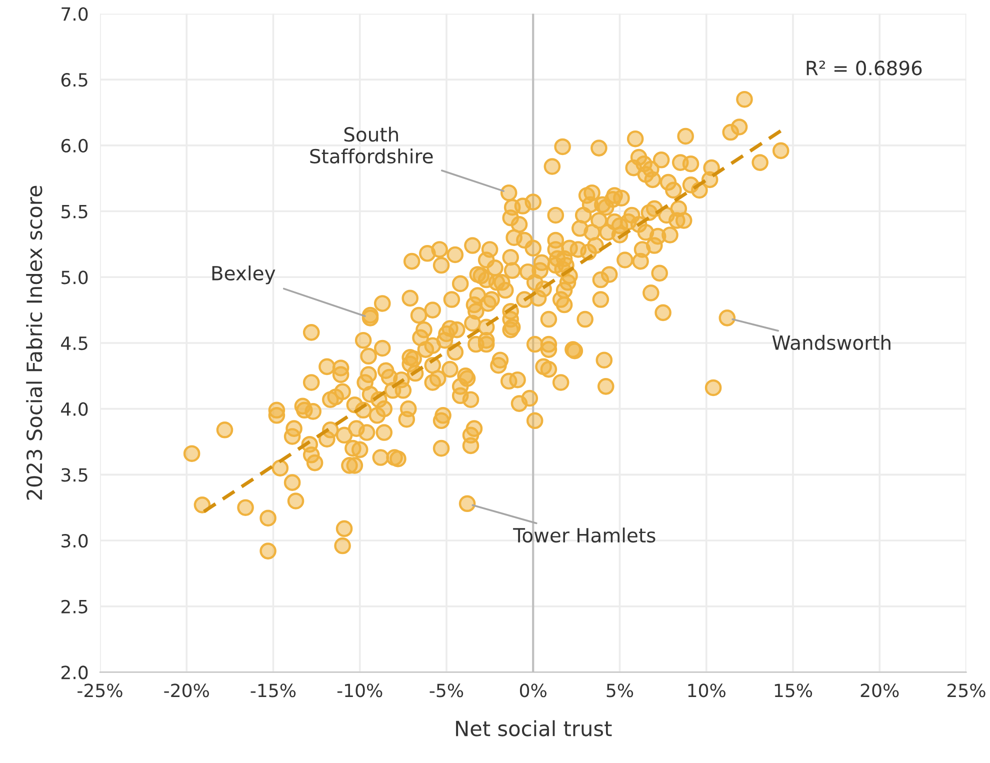 The width and height of the screenshot is (990, 763). Describe the element at coordinates (186, 691) in the screenshot. I see `x-tick-label: -20%` at that location.